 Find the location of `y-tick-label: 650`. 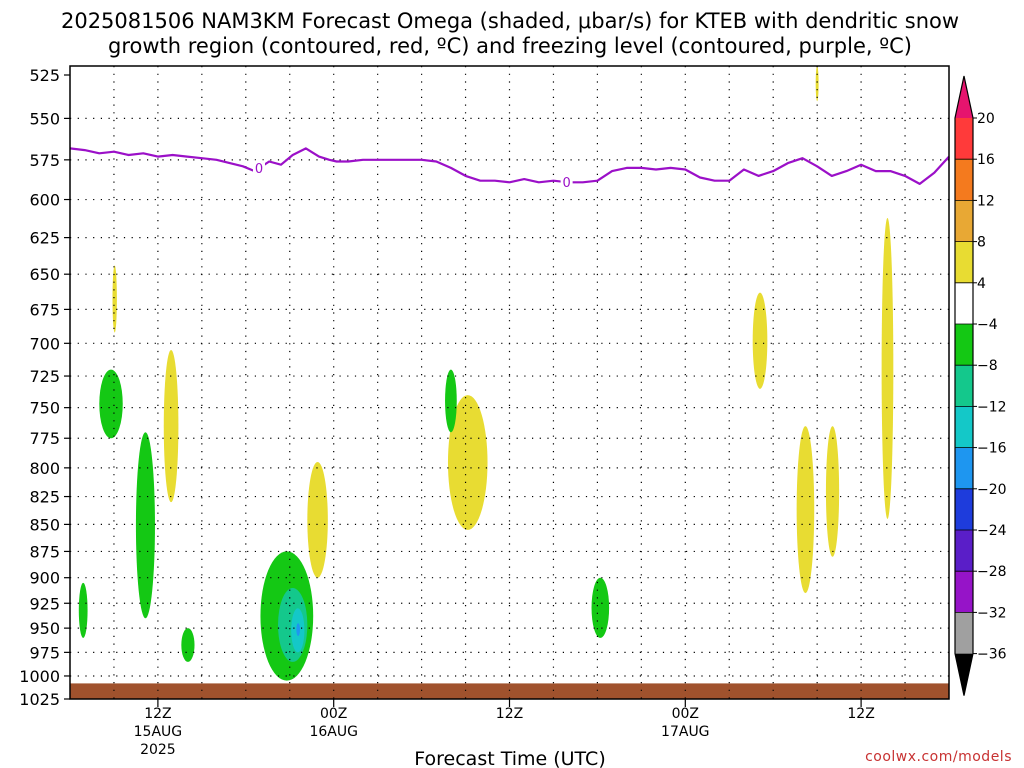

y-tick-label: 650 is located at coordinates (44, 274).